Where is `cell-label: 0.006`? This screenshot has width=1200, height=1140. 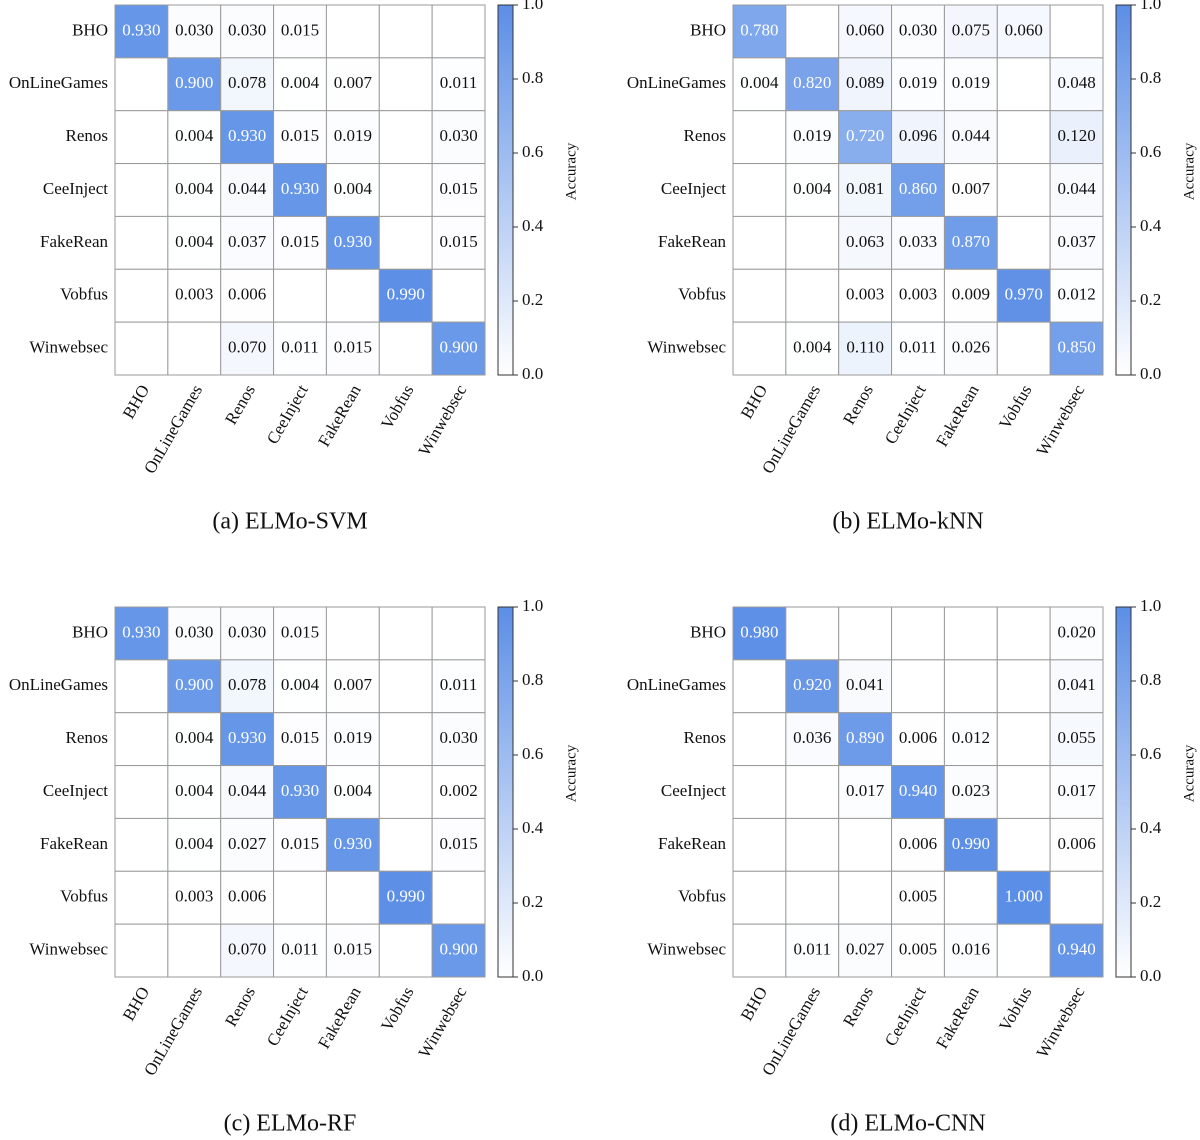
cell-label: 0.006 is located at coordinates (247, 896).